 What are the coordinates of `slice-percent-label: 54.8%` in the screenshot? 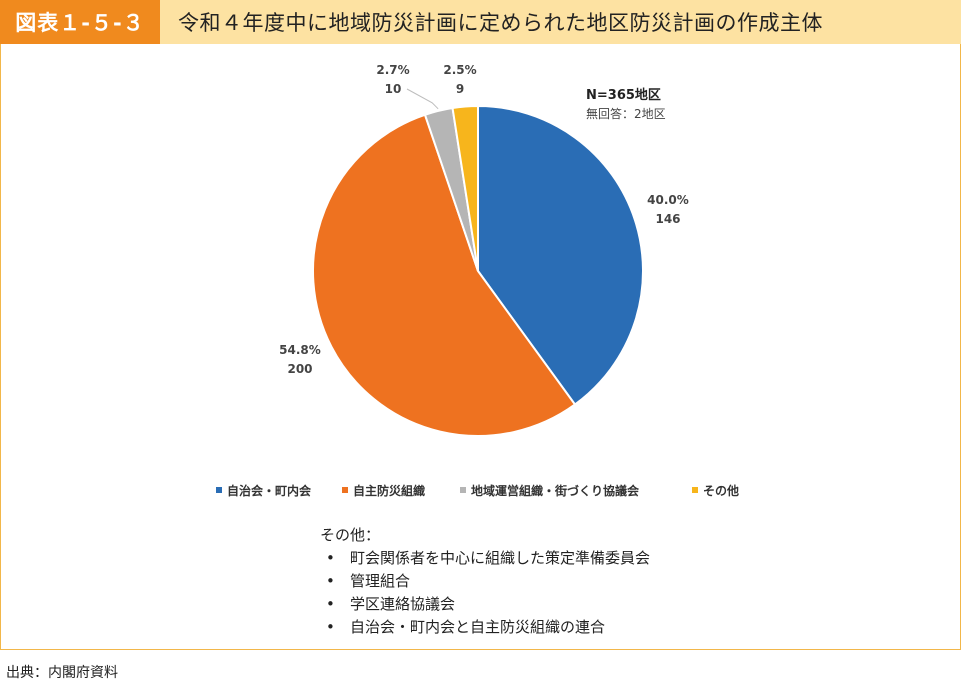 It's located at (300, 350).